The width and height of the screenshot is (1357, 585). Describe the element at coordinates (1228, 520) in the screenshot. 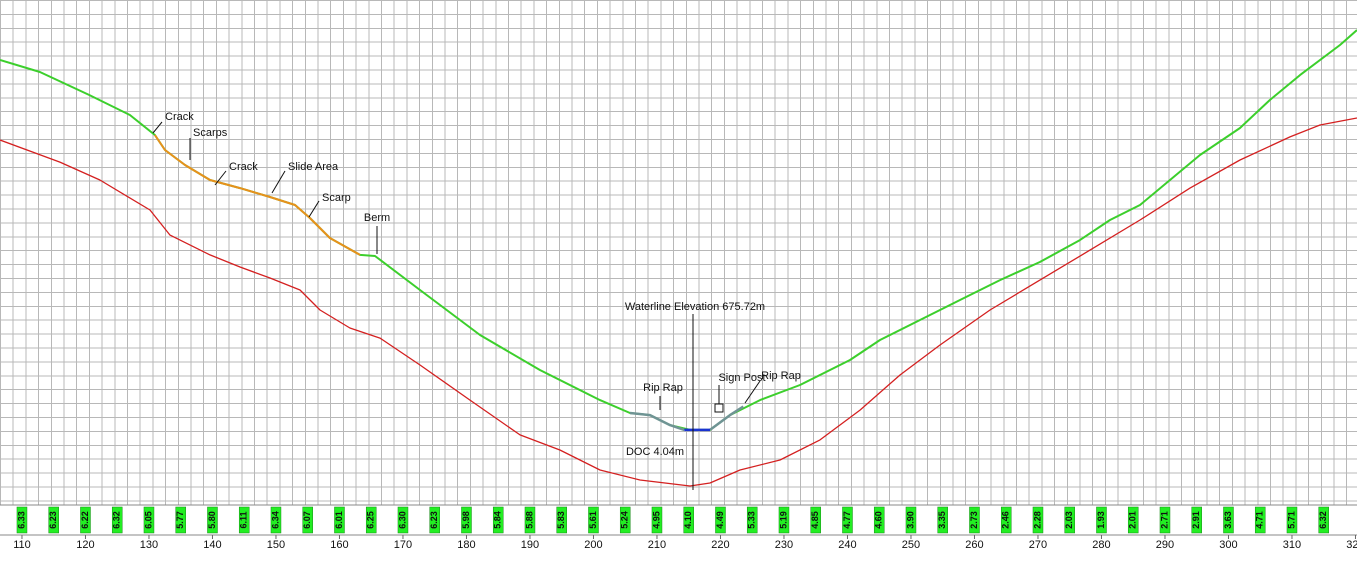

I see `depth-label: 3.63` at that location.